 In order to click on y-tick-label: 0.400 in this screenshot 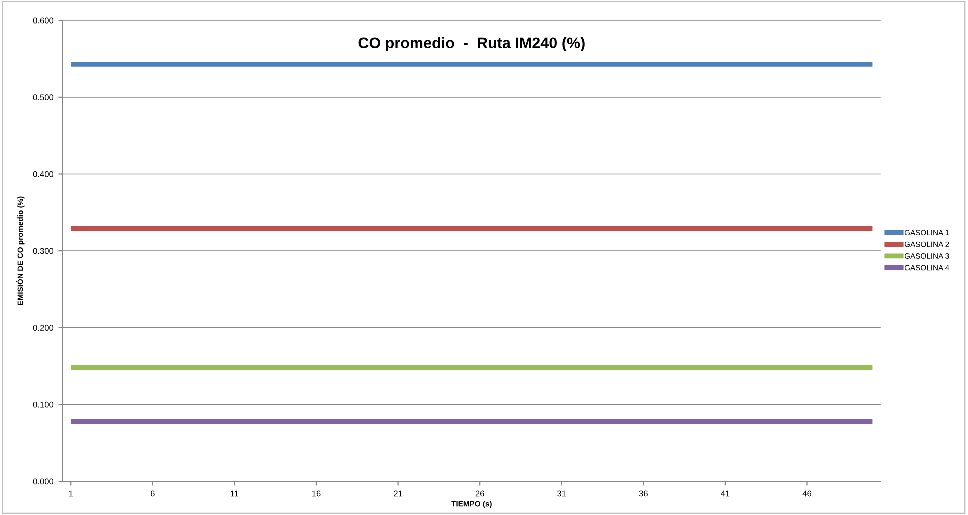, I will do `click(43, 174)`.